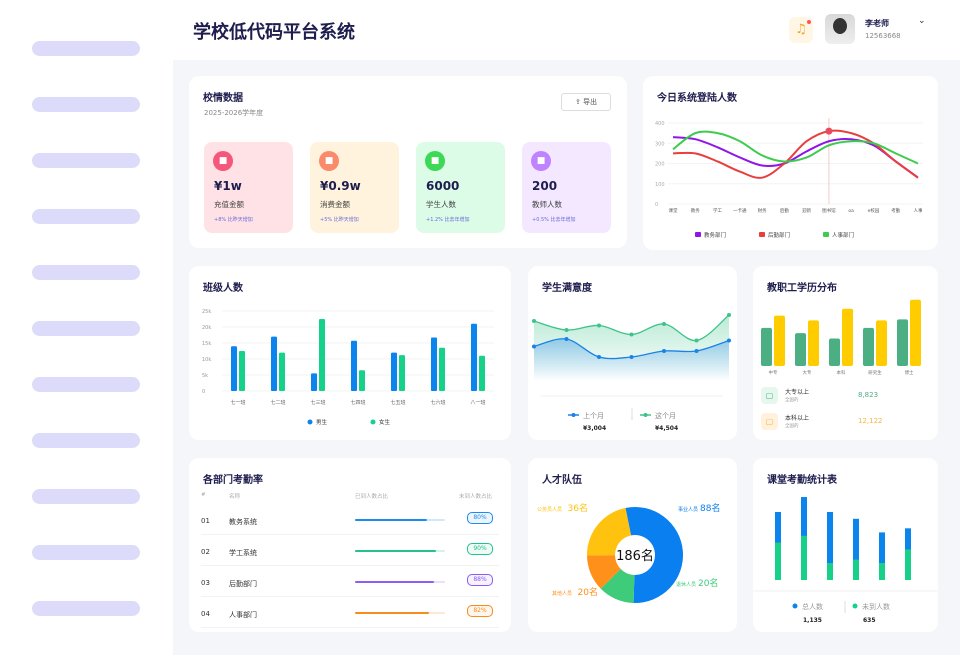 The width and height of the screenshot is (960, 655). I want to click on series-line-后勤部门, so click(795, 154).